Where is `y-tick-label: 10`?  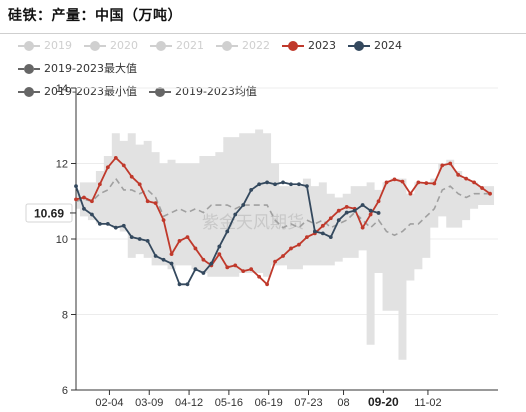
y-tick-label: 10 is located at coordinates (62, 240).